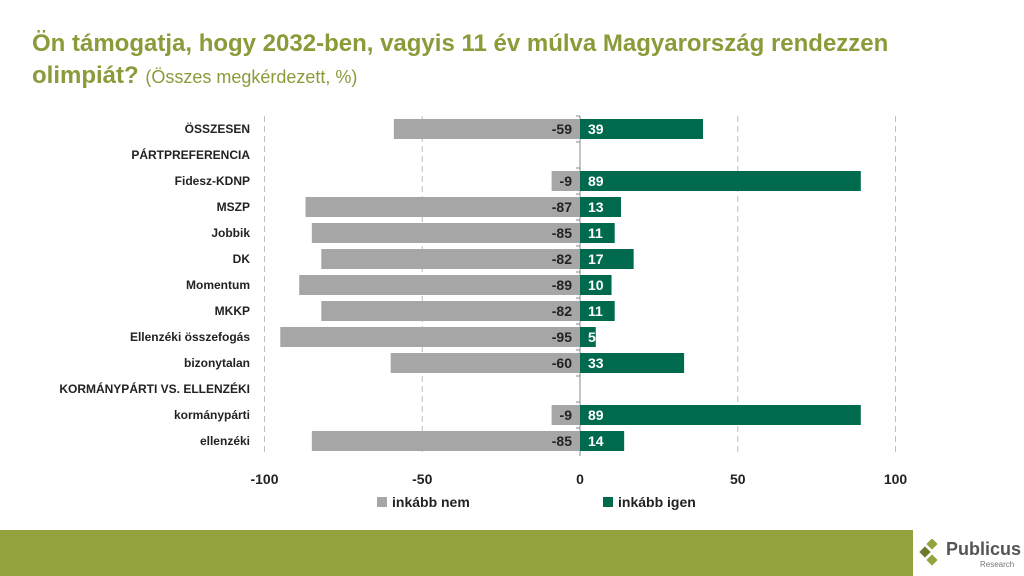 The width and height of the screenshot is (1024, 576). I want to click on category-label: Momentum, so click(218, 285).